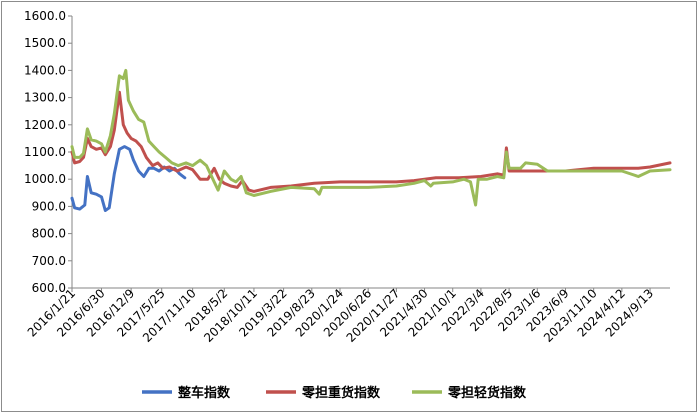 This screenshot has height=415, width=700. What do you see at coordinates (49, 288) in the screenshot?
I see `y-tick-label: 600.0` at bounding box center [49, 288].